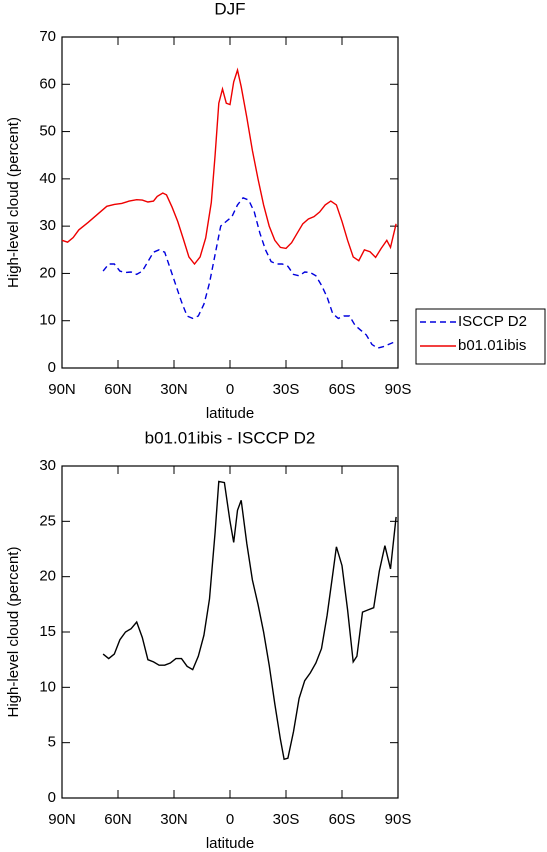  I want to click on chart-title: b01.01ibis - ISCCP D2, so click(230, 437).